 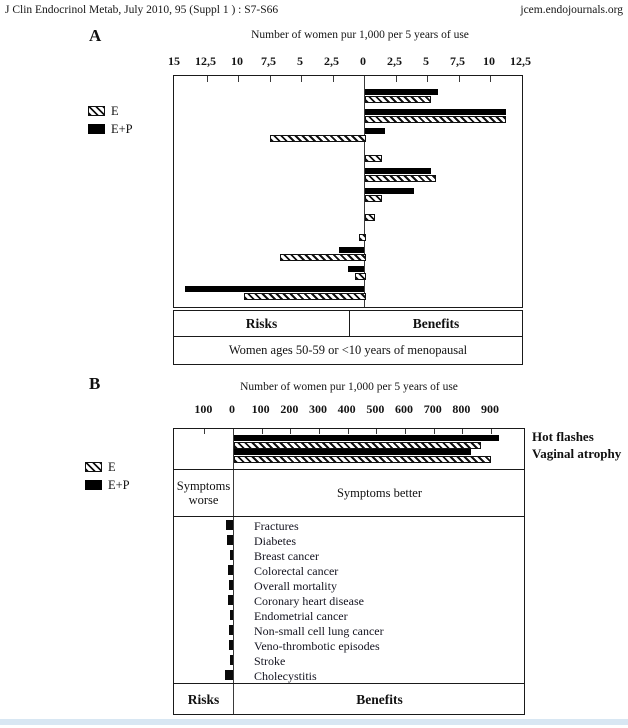 What do you see at coordinates (319, 630) in the screenshot?
I see `list-item-label: Non-small cell lung cancer` at bounding box center [319, 630].